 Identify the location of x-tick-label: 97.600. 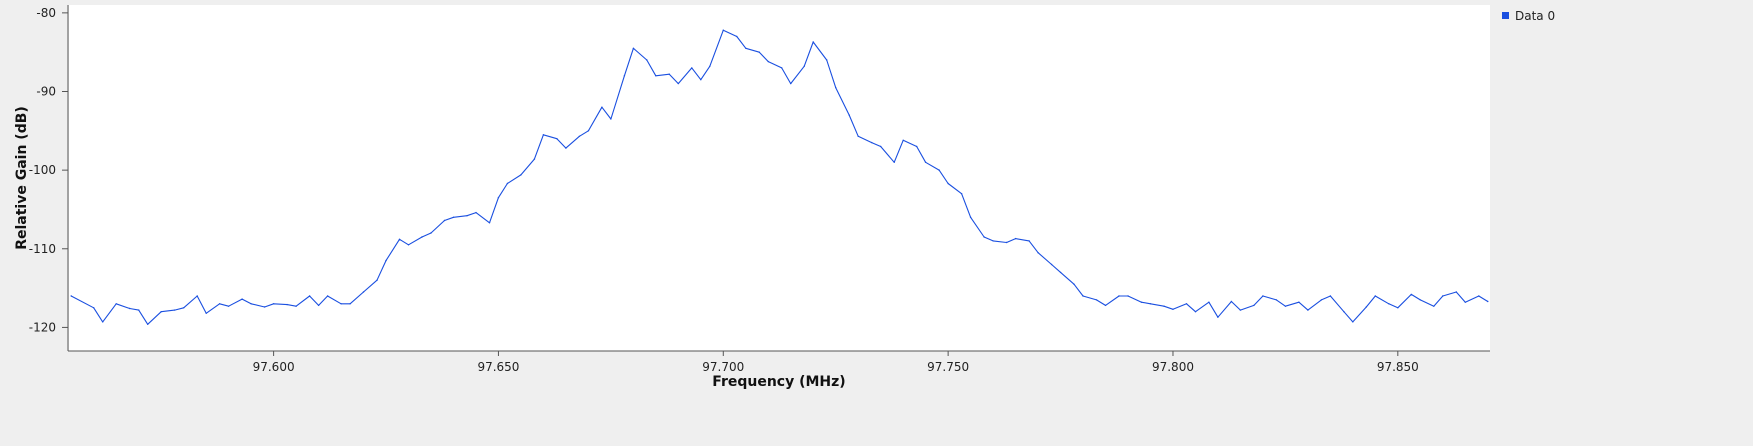
(274, 367).